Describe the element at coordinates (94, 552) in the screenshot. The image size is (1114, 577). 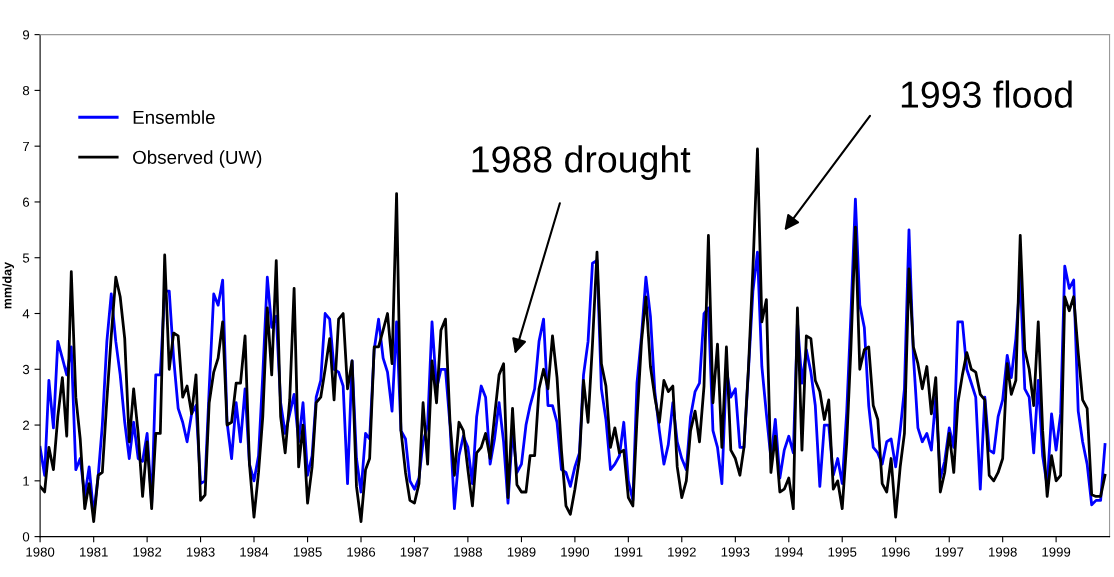
I see `x-tick-label: 1981` at that location.